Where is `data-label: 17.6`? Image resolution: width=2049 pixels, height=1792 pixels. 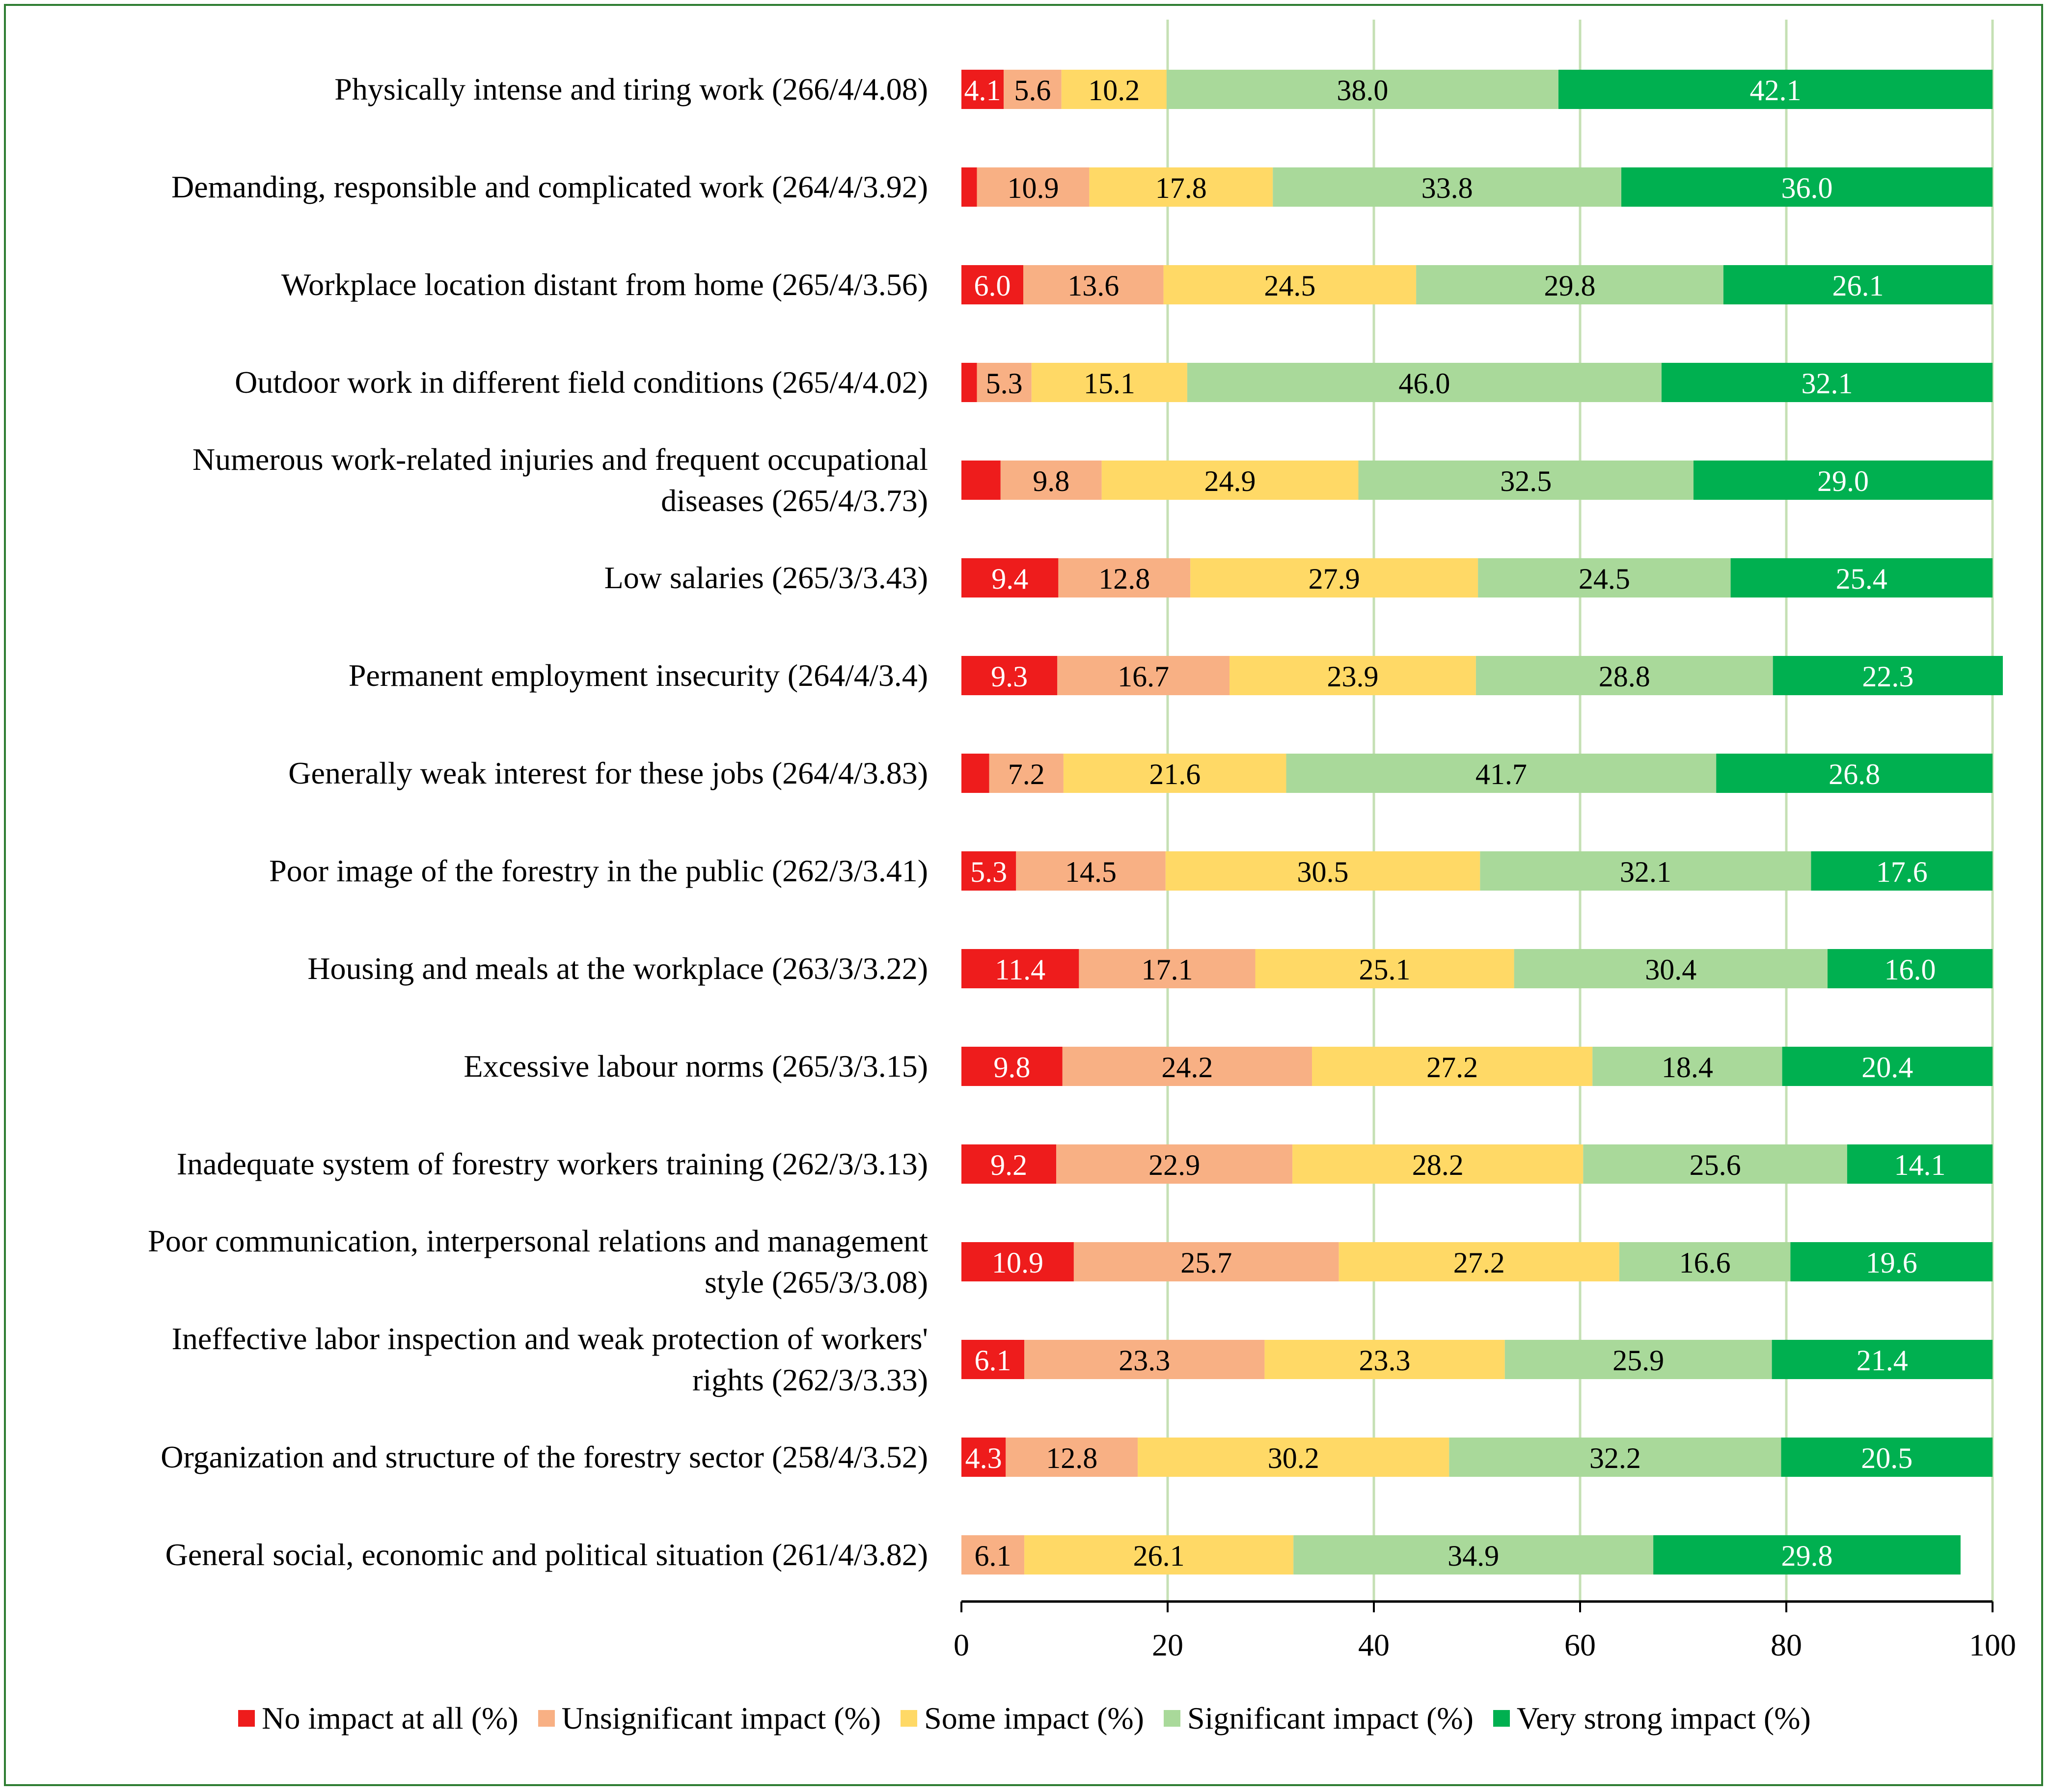 data-label: 17.6 is located at coordinates (1902, 872).